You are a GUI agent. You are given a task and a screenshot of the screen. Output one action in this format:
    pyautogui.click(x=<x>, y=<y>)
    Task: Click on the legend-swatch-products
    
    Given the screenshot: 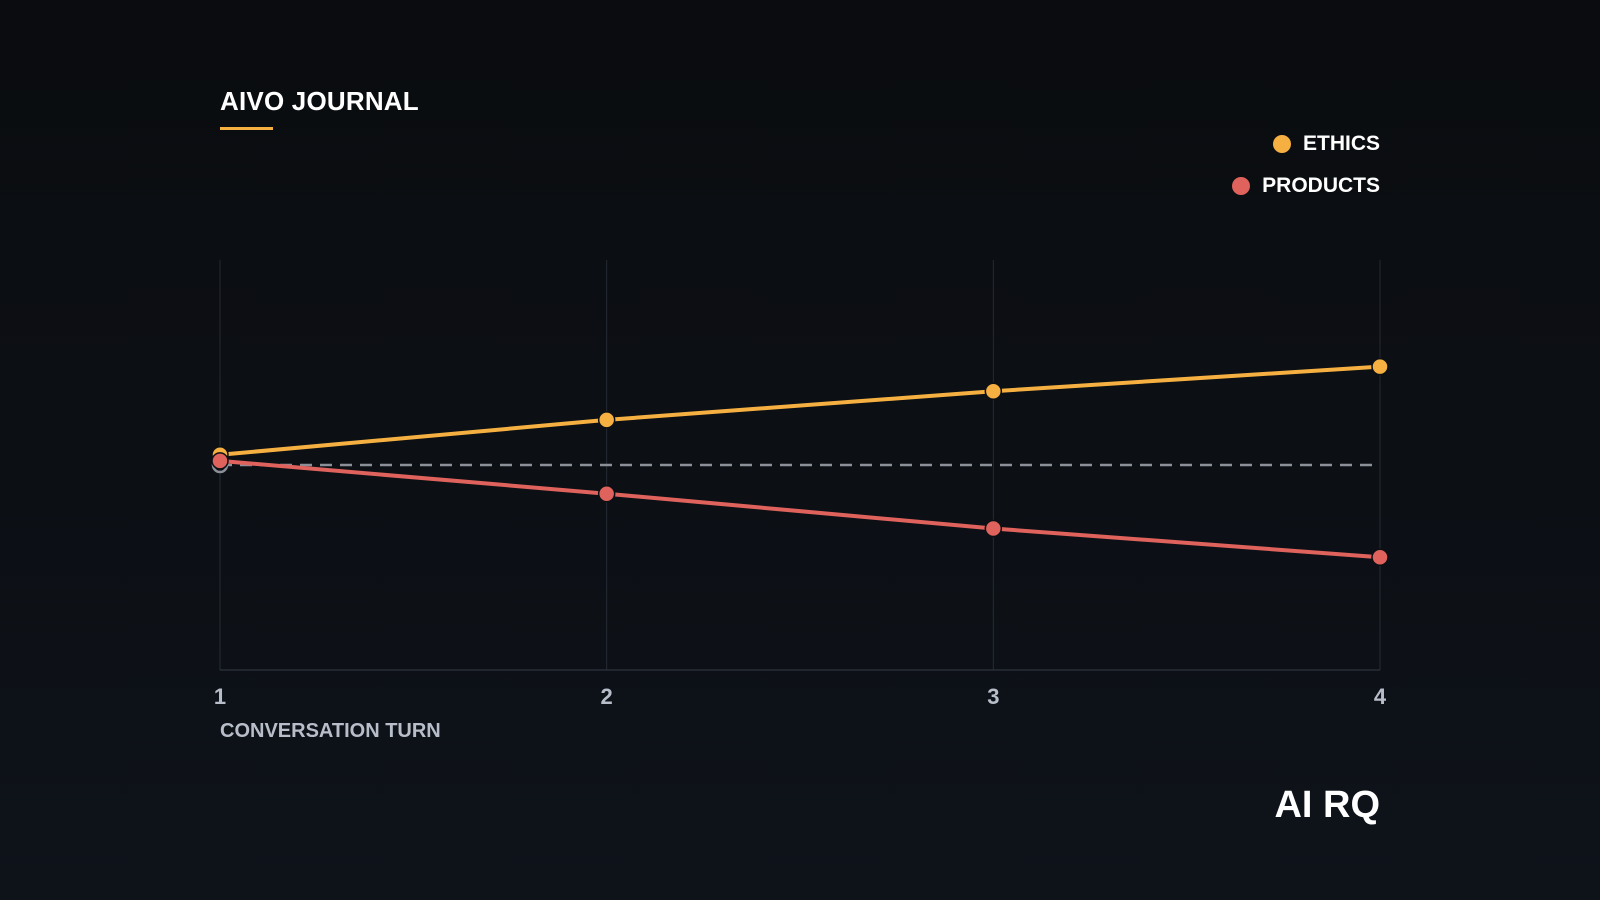 What is the action you would take?
    pyautogui.click(x=1241, y=186)
    